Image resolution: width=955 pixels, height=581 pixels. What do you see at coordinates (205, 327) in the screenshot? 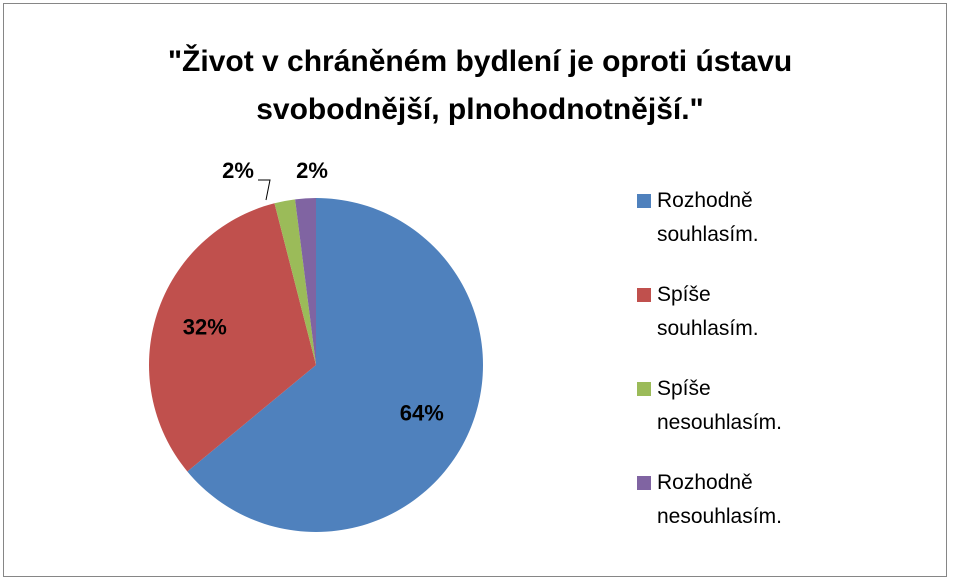
I see `data-label: 32%` at bounding box center [205, 327].